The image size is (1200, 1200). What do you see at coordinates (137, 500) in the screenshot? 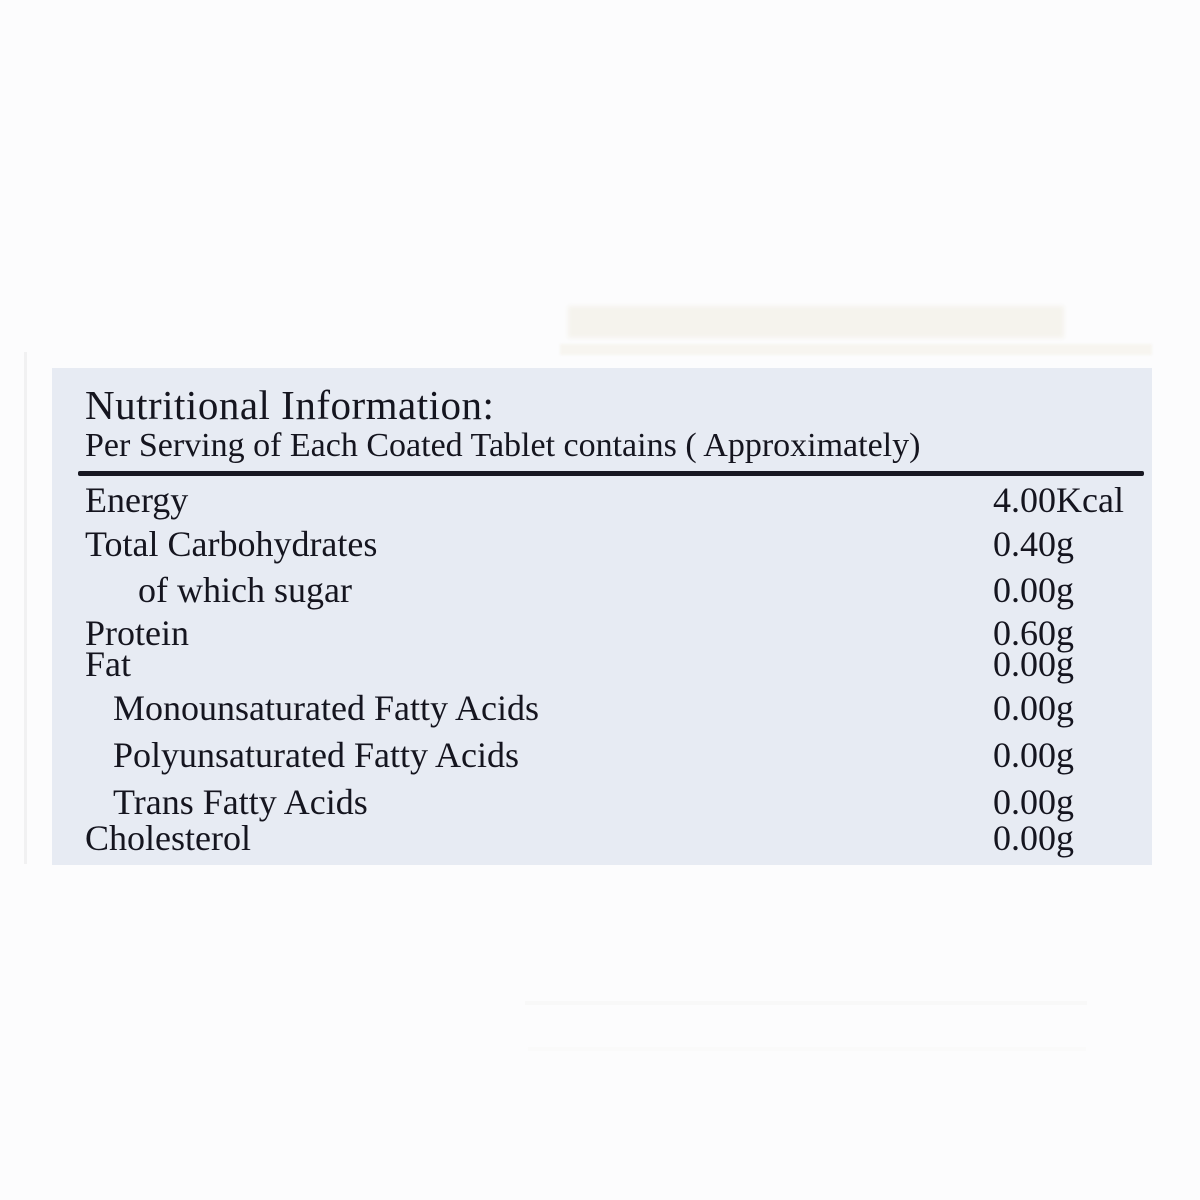
I see `nutrient-name: Energy` at bounding box center [137, 500].